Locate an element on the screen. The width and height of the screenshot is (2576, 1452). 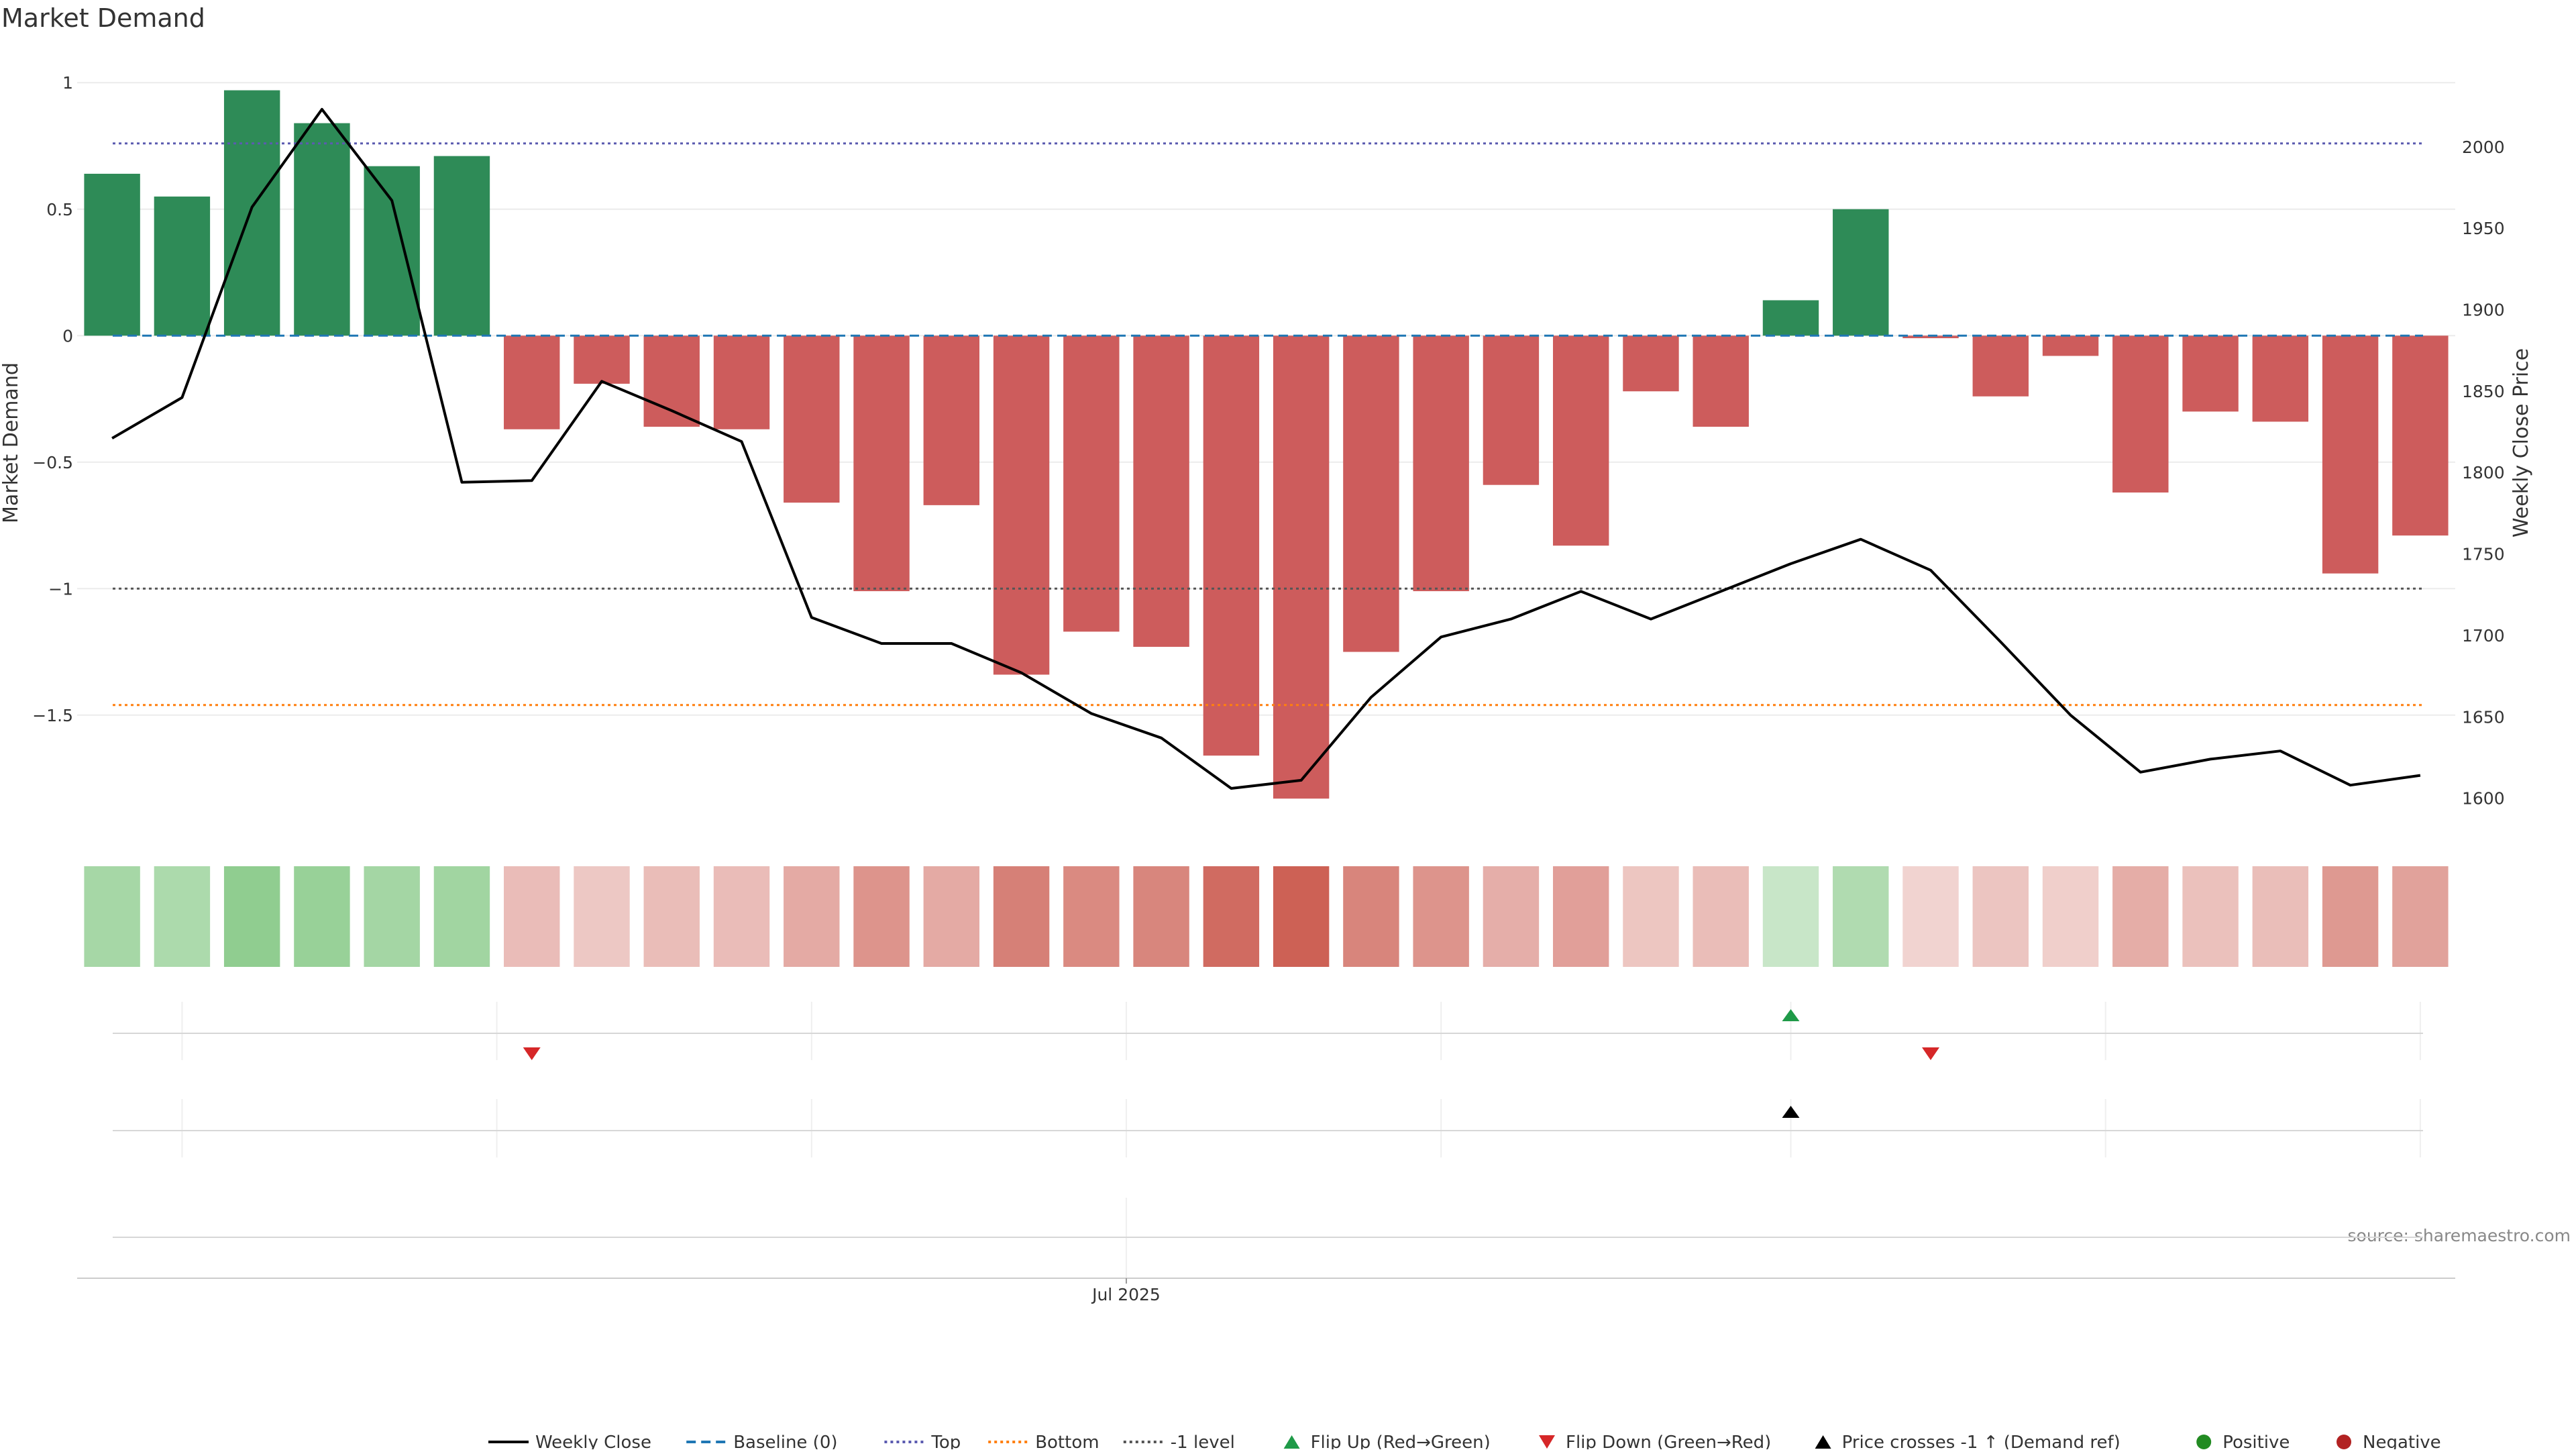
legend-label: Bottom is located at coordinates (1067, 1441).